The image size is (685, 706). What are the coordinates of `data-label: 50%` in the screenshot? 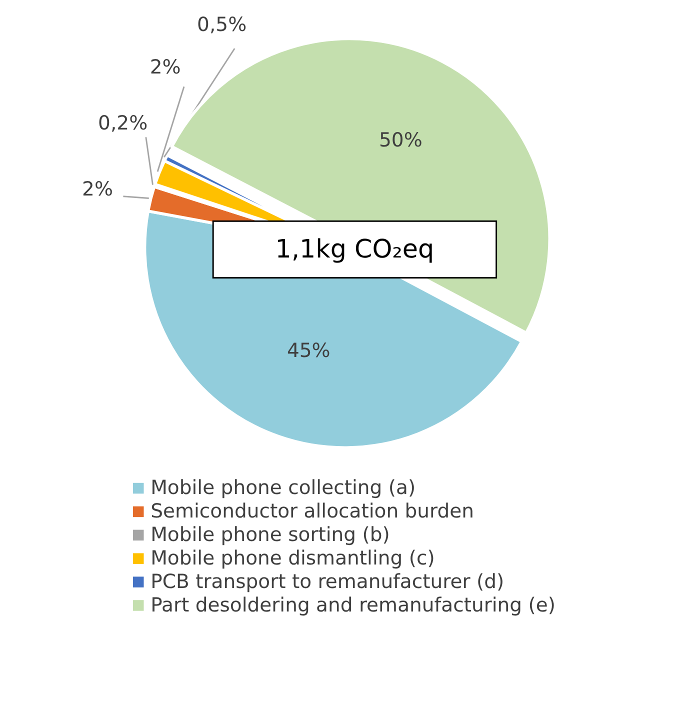 It's located at (400, 140).